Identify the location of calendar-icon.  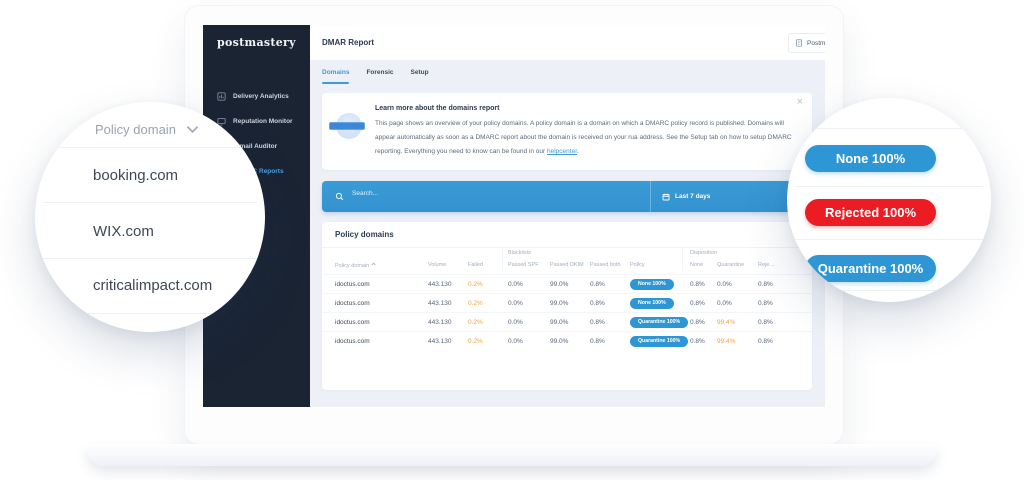
(666, 196).